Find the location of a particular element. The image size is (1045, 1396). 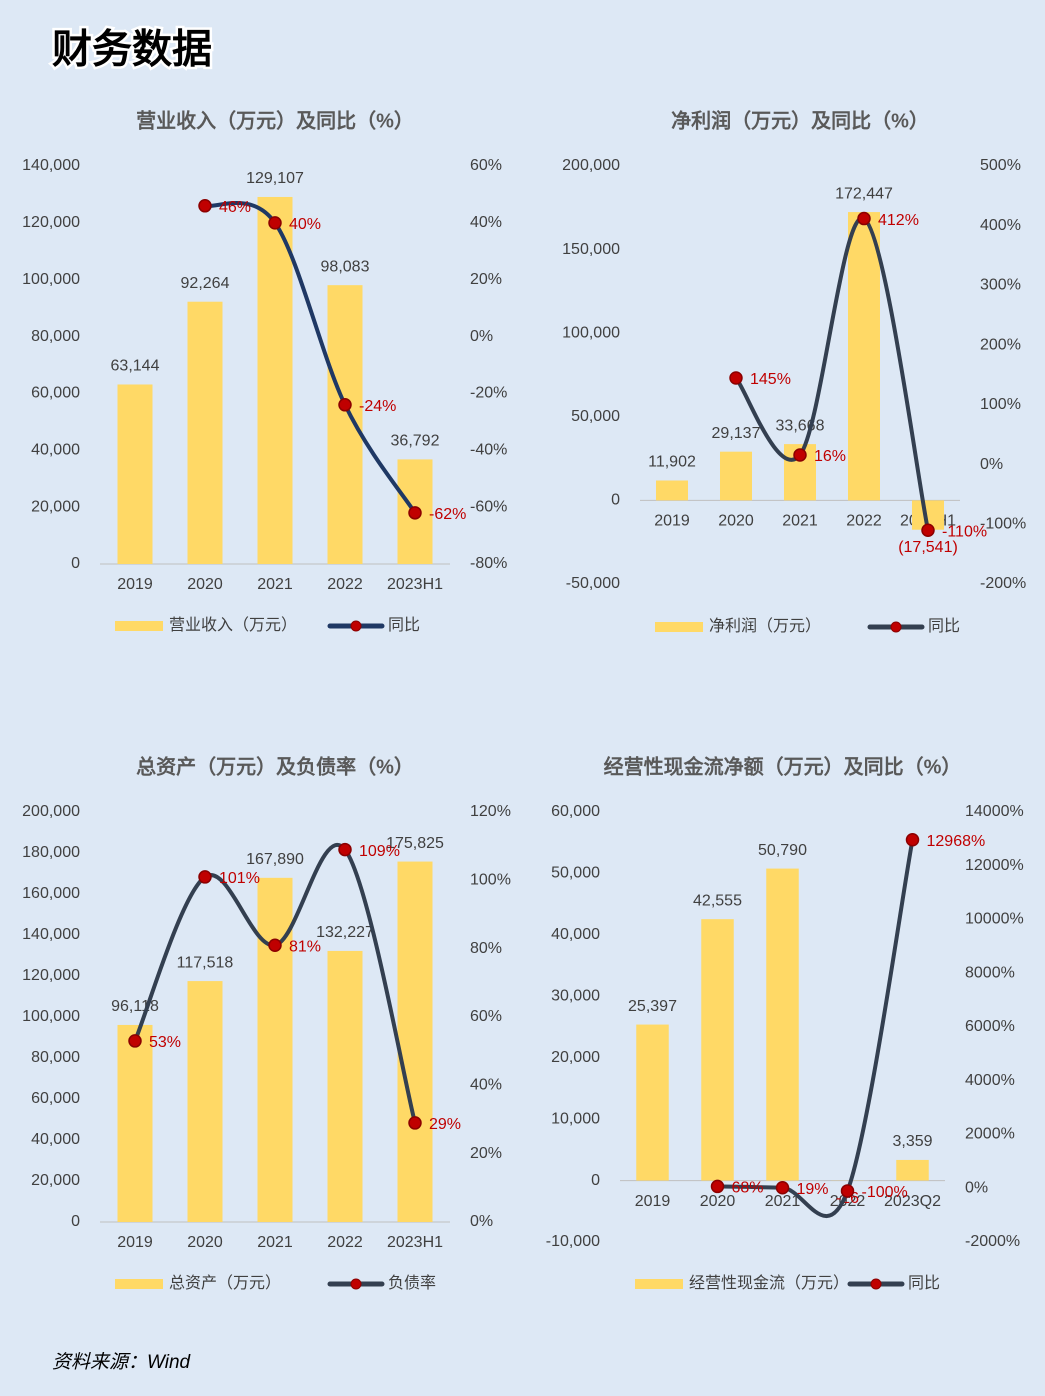

line-label: -62% is located at coordinates (447, 514).